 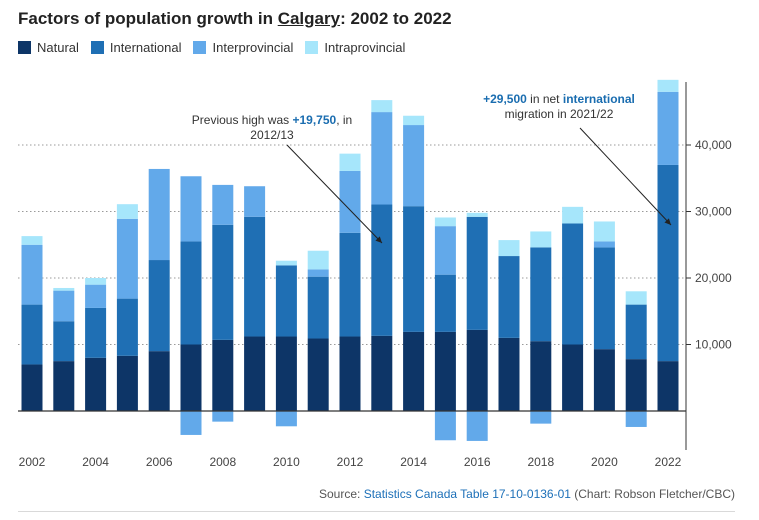 What do you see at coordinates (541, 417) in the screenshot?
I see `bar-interprovincial-negative-2018` at bounding box center [541, 417].